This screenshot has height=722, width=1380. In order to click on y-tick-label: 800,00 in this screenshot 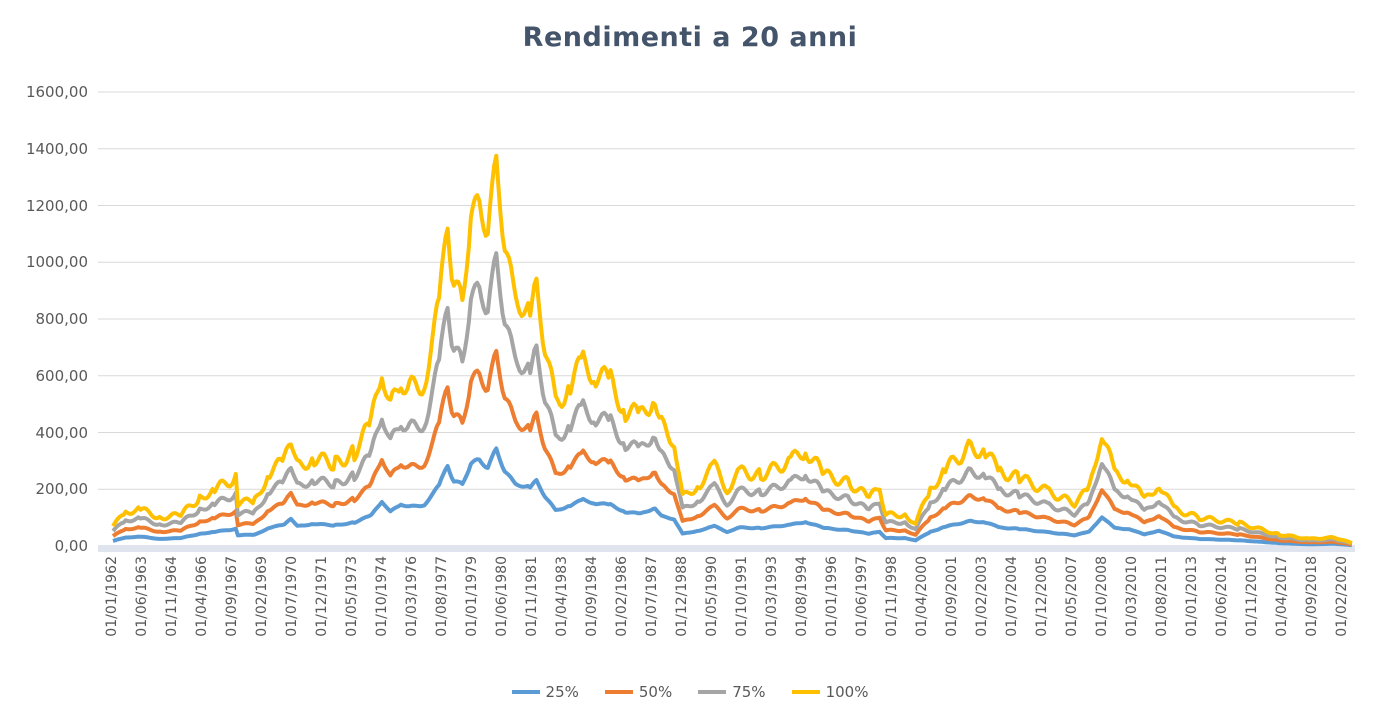, I will do `click(62, 319)`.